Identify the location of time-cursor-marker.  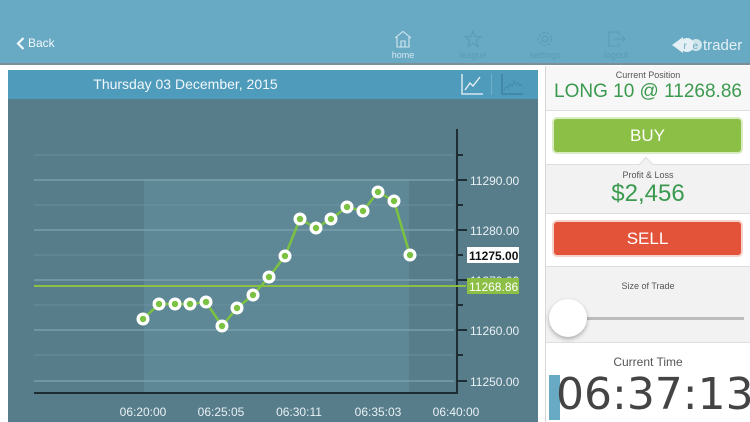
(554, 397).